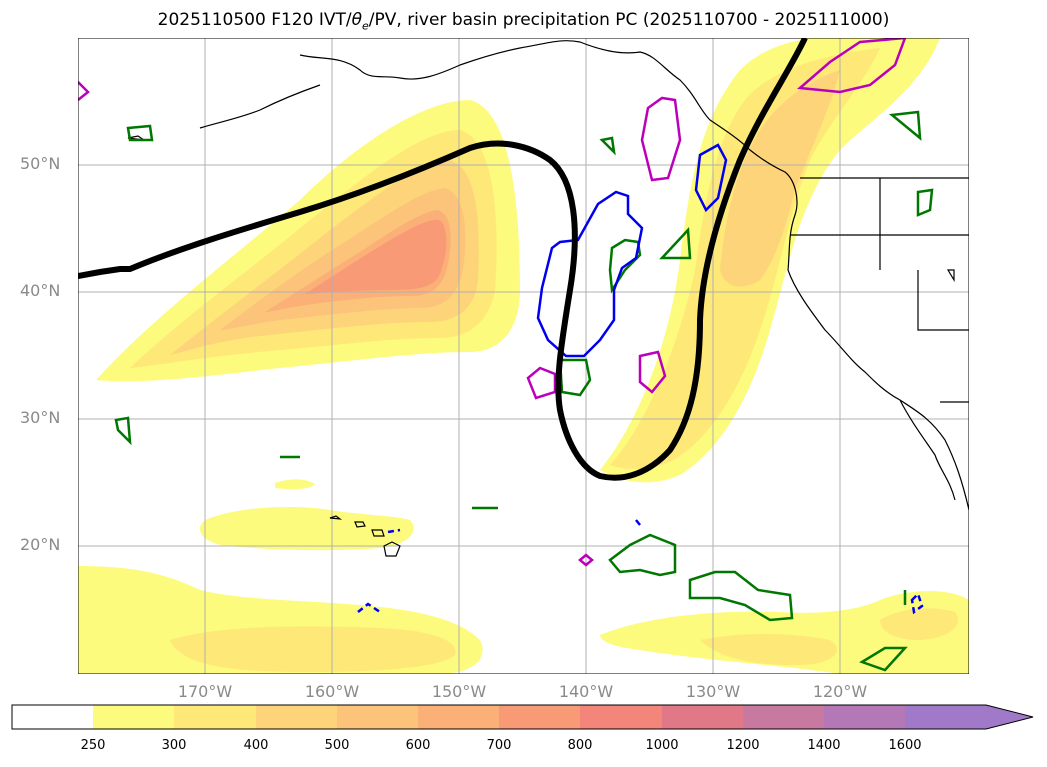  Describe the element at coordinates (40, 163) in the screenshot. I see `lat-label-50n: 50°N` at that location.